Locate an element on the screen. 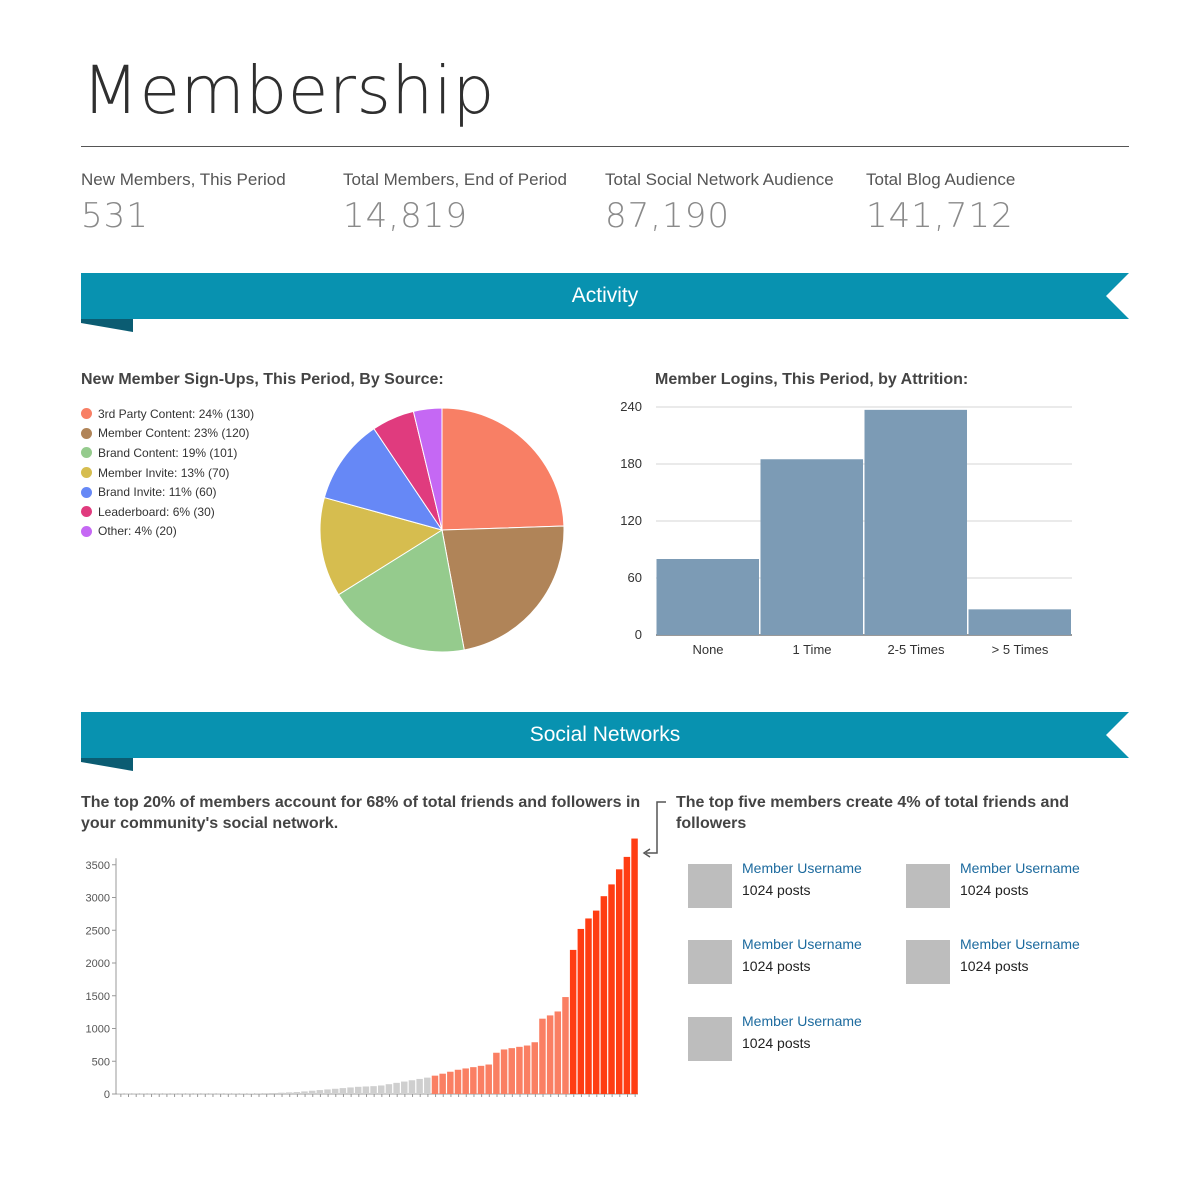  activity-title: Activity is located at coordinates (605, 295).